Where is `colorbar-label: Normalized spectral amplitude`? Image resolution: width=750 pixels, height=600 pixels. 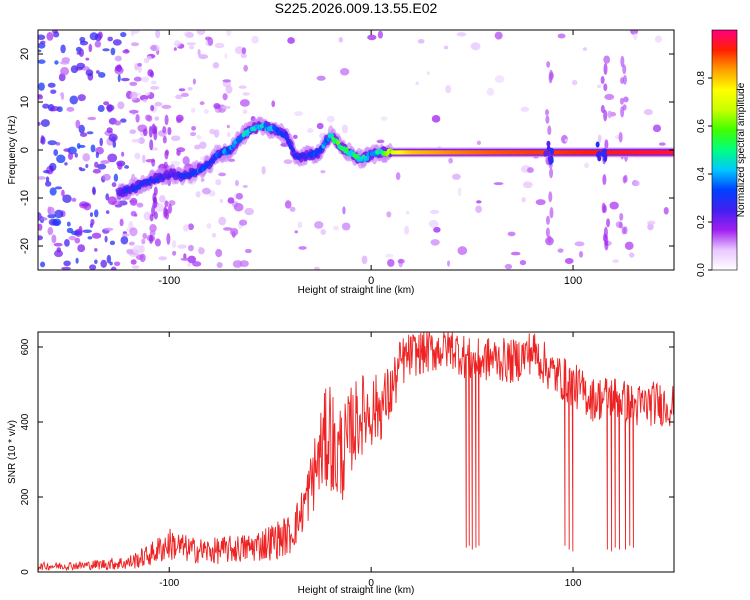
colorbar-label: Normalized spectral amplitude is located at coordinates (741, 149).